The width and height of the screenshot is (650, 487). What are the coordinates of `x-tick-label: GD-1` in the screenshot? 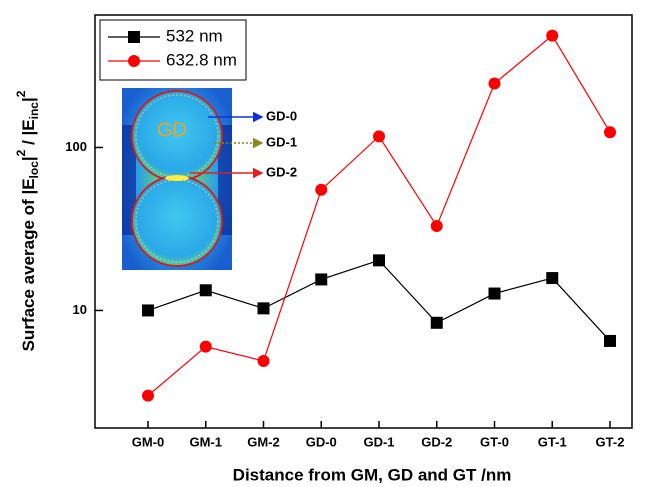 It's located at (378, 441).